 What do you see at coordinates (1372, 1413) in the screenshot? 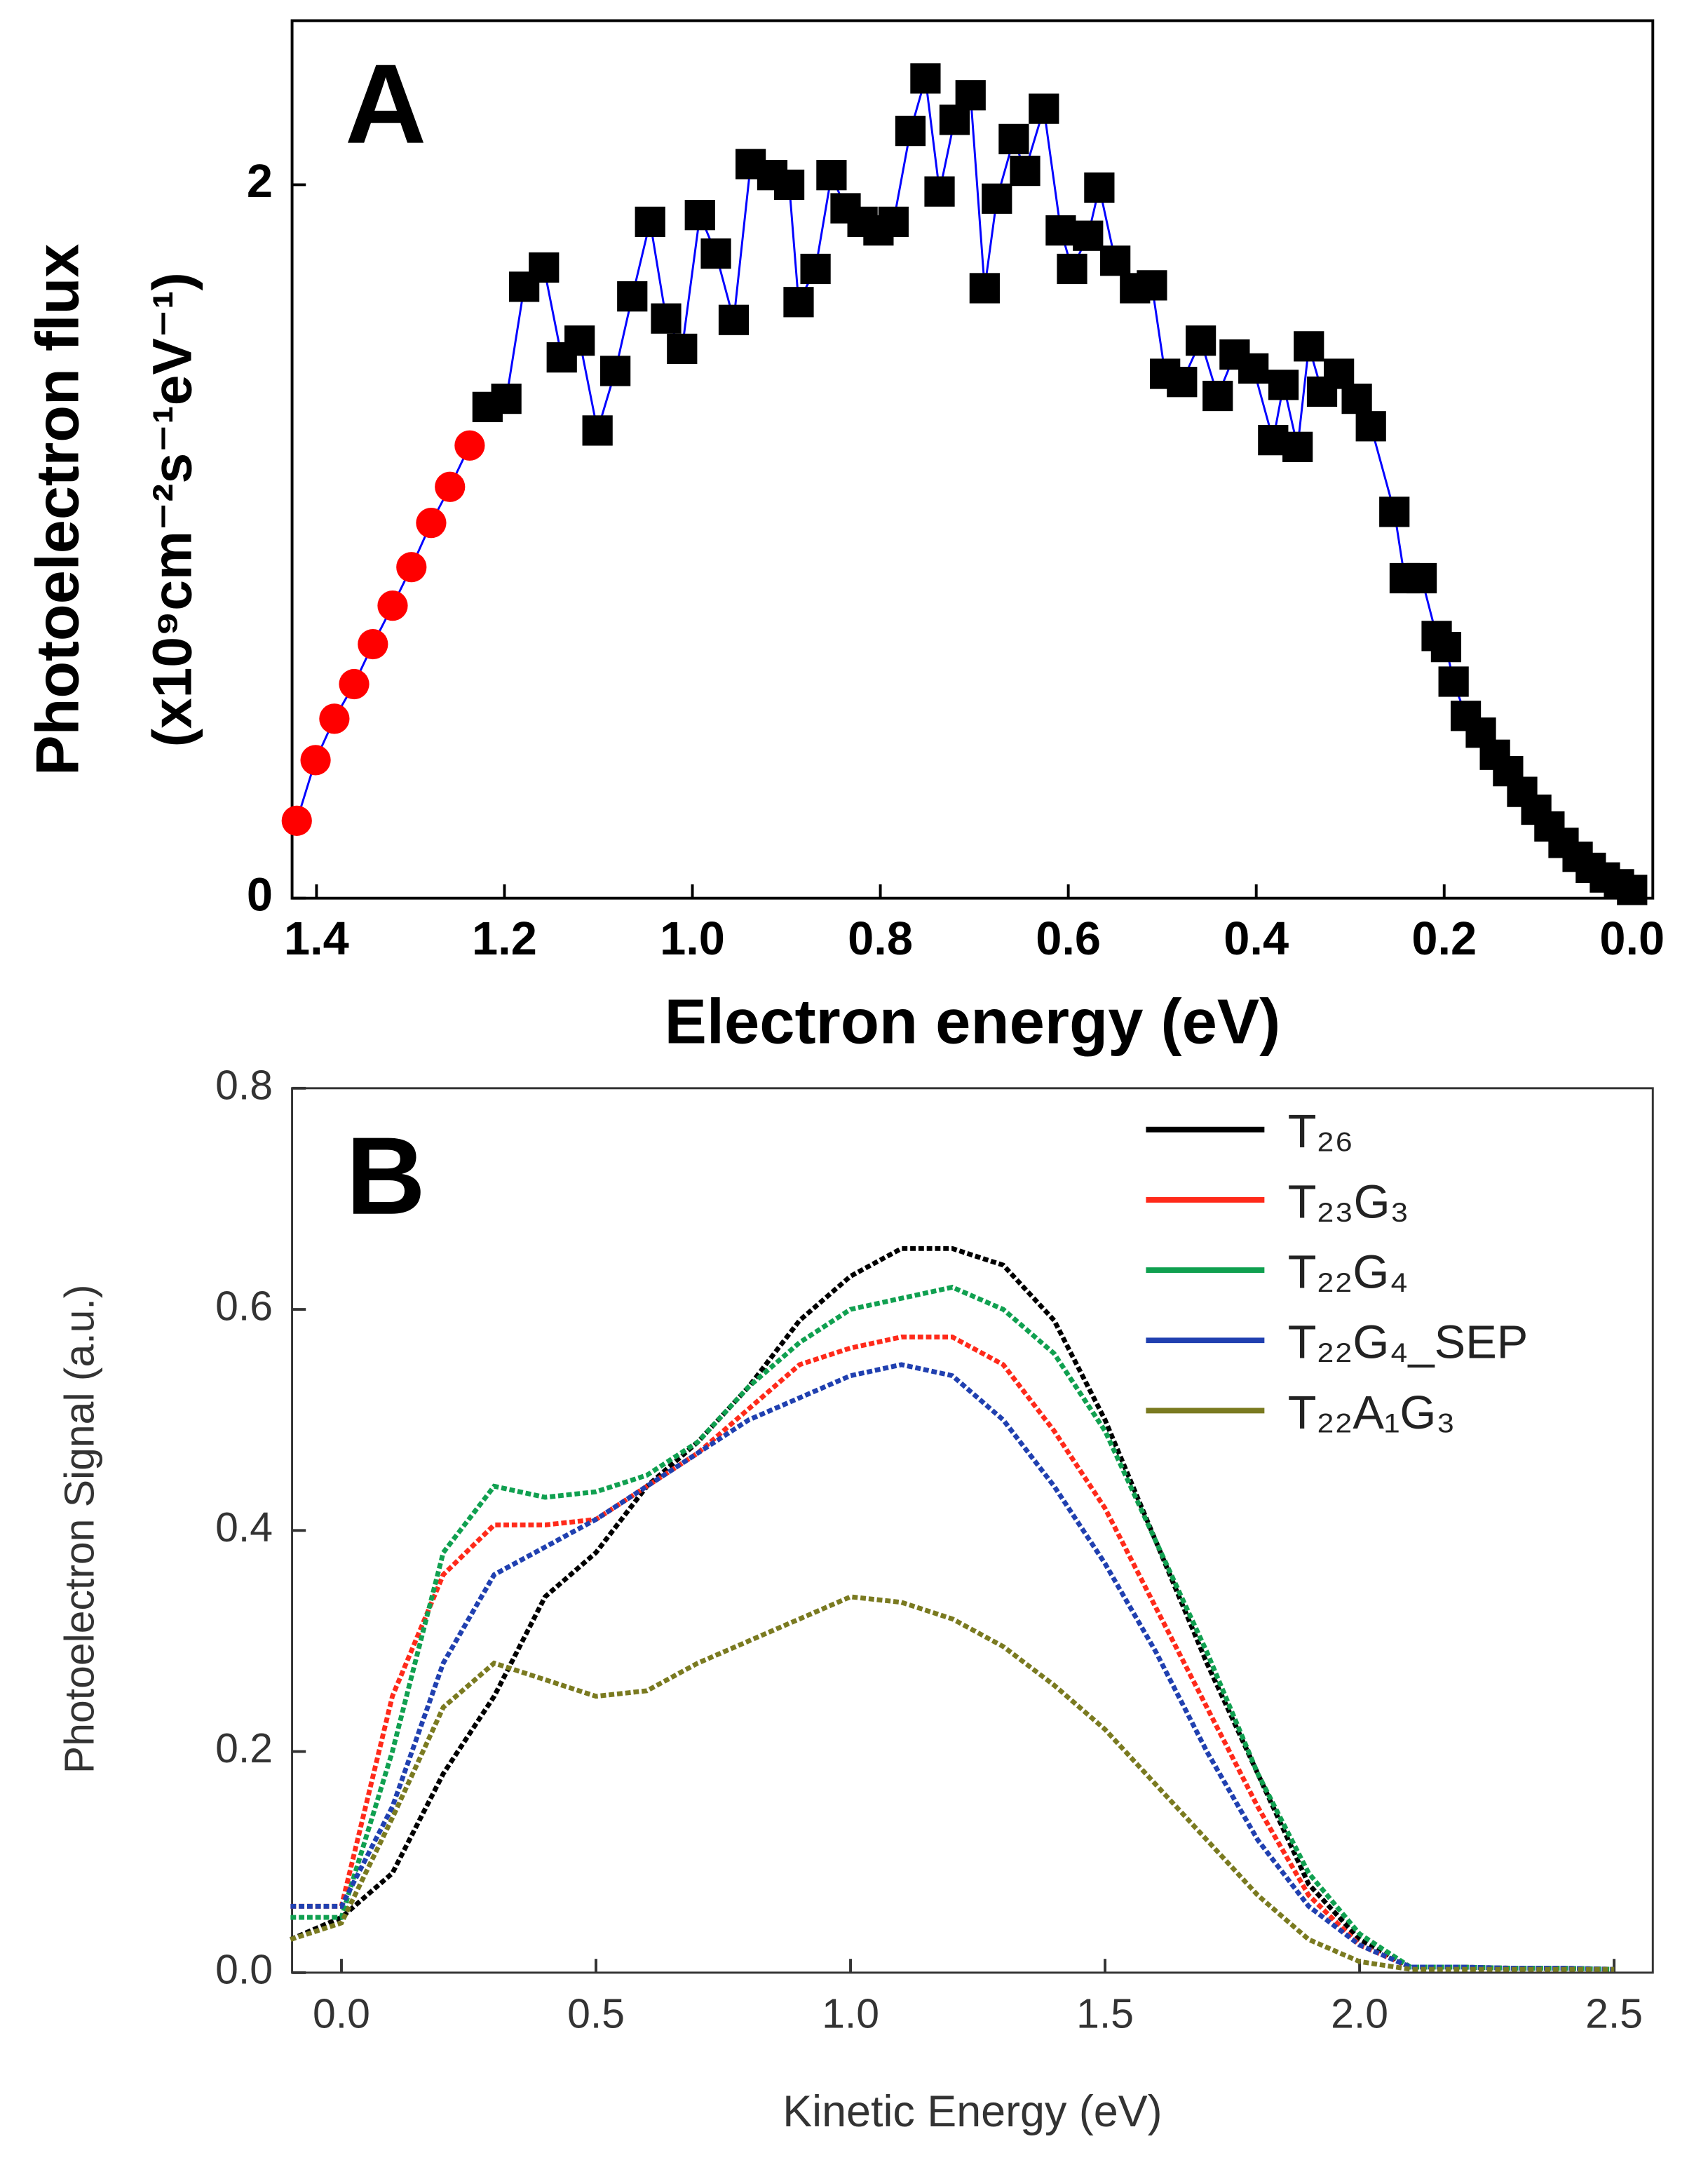
I see `legend-label: T₂₂A₁G₃` at bounding box center [1372, 1413].